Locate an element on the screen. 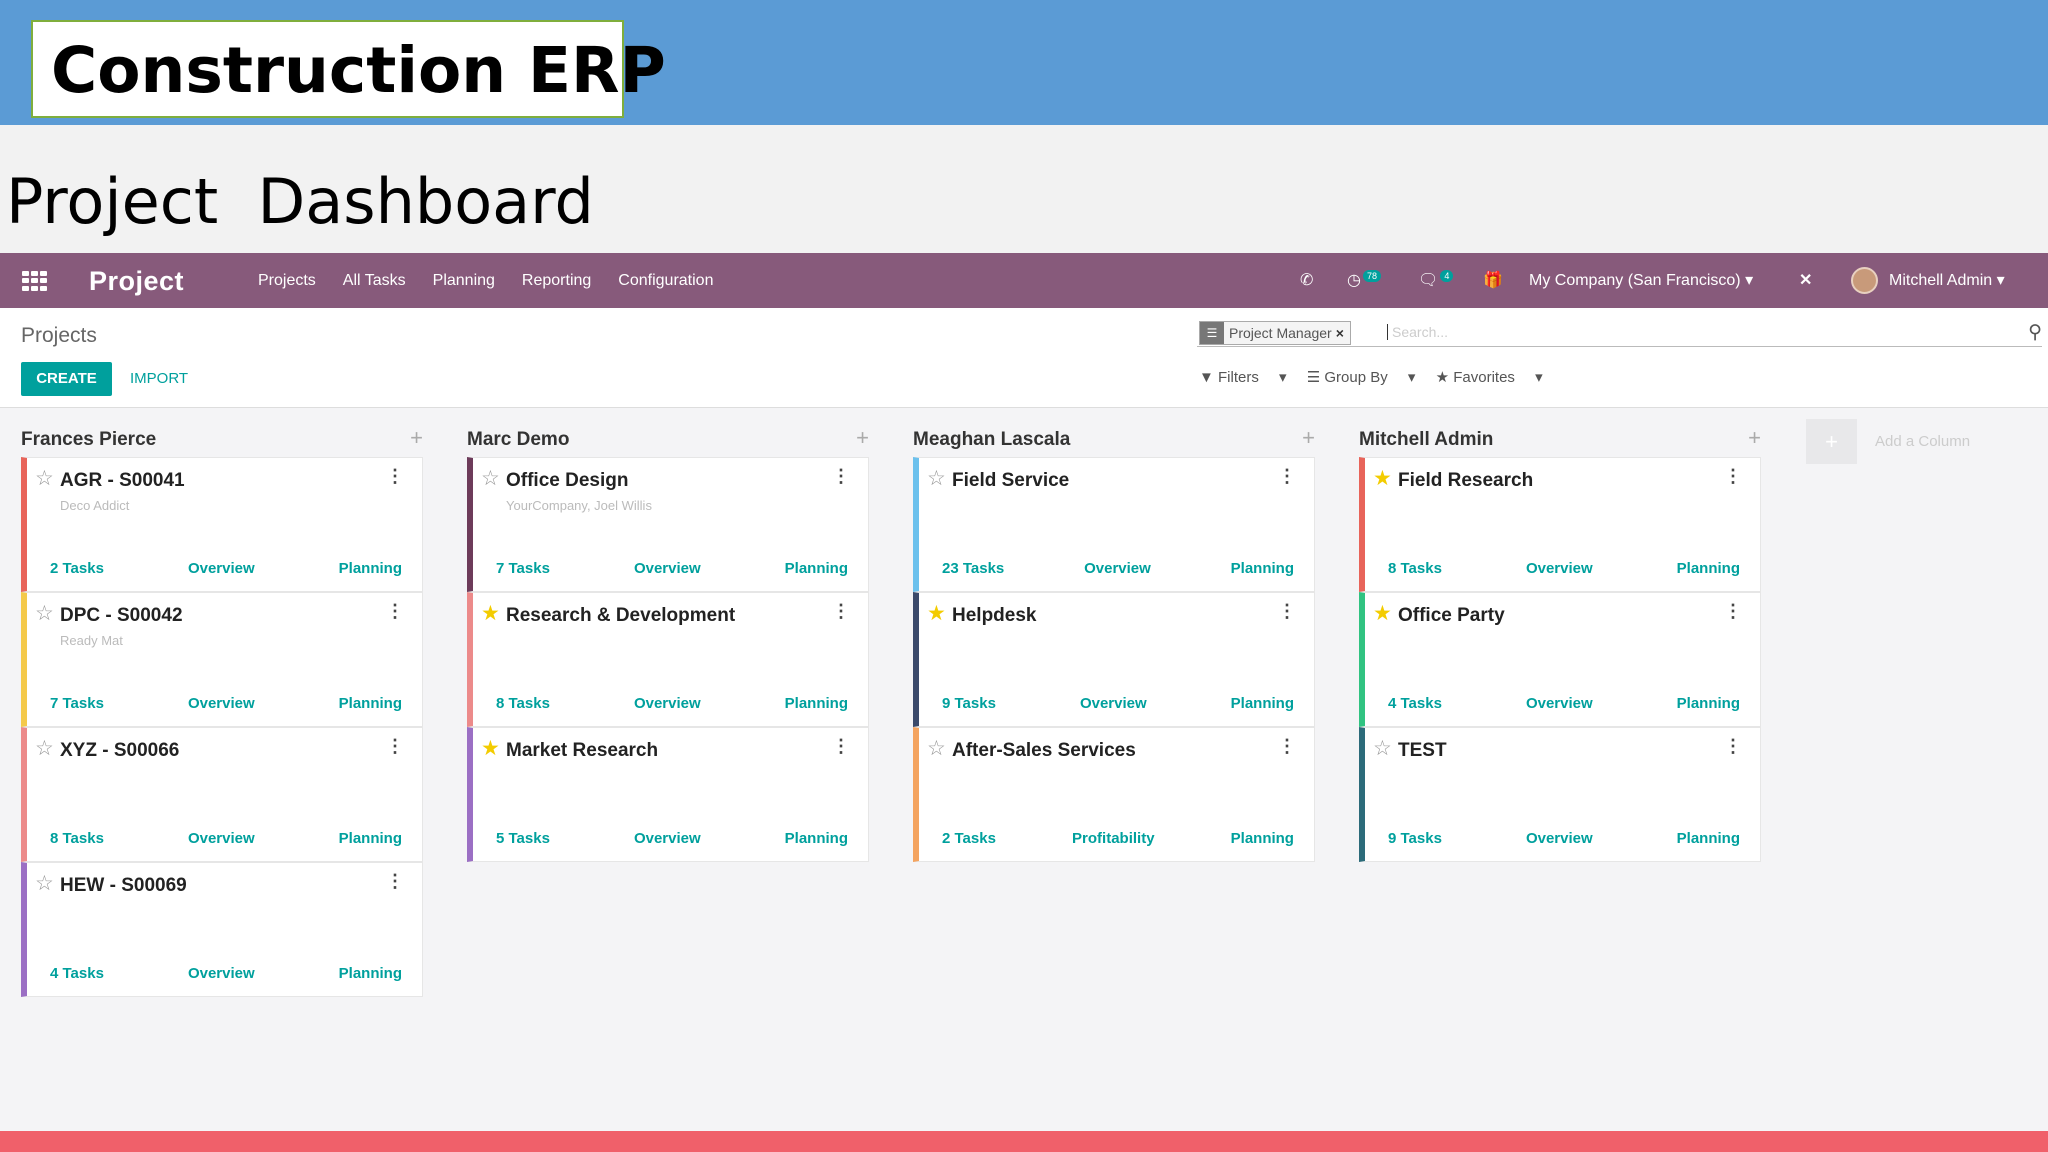  facet-remove-icon: × is located at coordinates (1339, 333).